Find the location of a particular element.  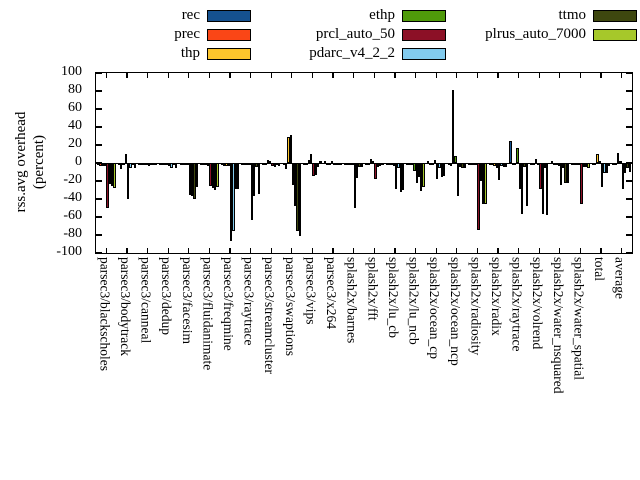

legend-column: ttmo plrus_auto_7000 is located at coordinates (524, 25).